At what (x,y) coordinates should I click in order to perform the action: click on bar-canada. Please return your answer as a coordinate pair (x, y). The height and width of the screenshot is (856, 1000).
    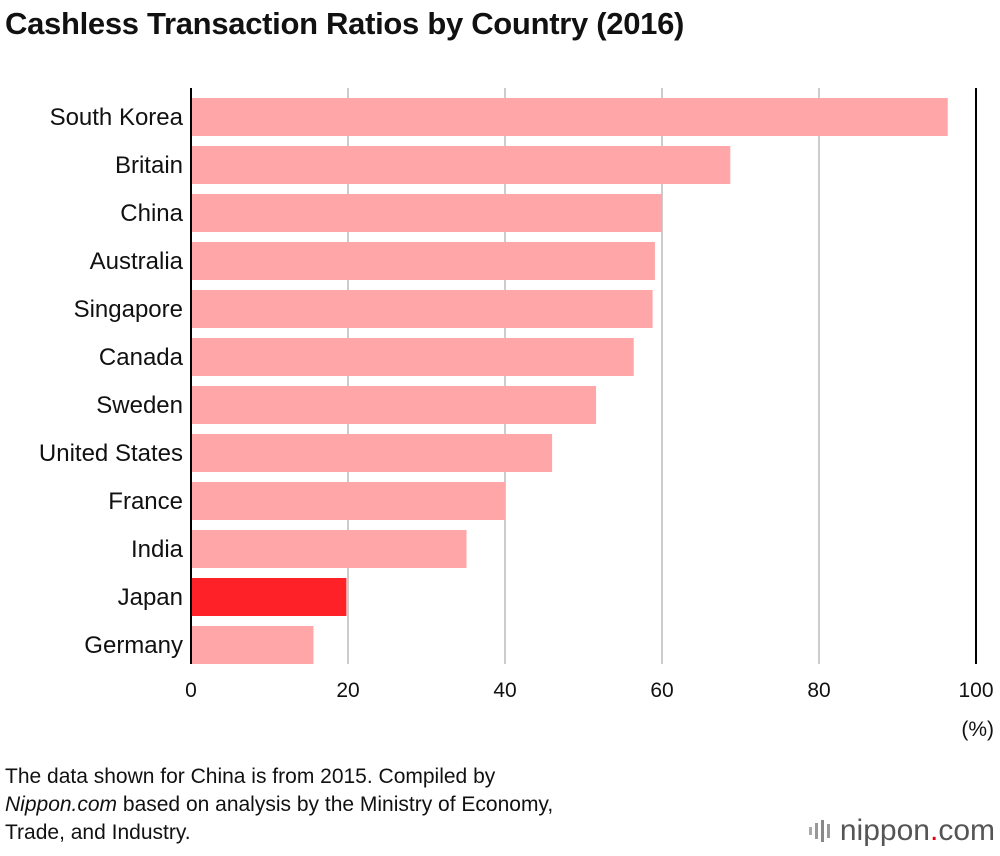
    Looking at the image, I should click on (412, 357).